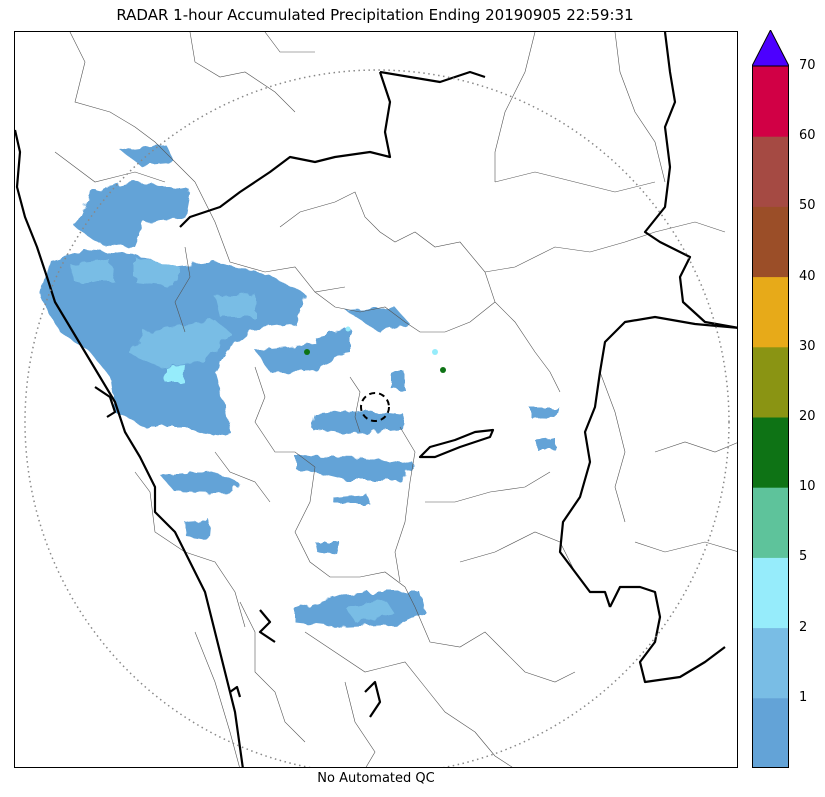 This screenshot has height=797, width=825. What do you see at coordinates (807, 346) in the screenshot?
I see `colorbar-tick-label: 30` at bounding box center [807, 346].